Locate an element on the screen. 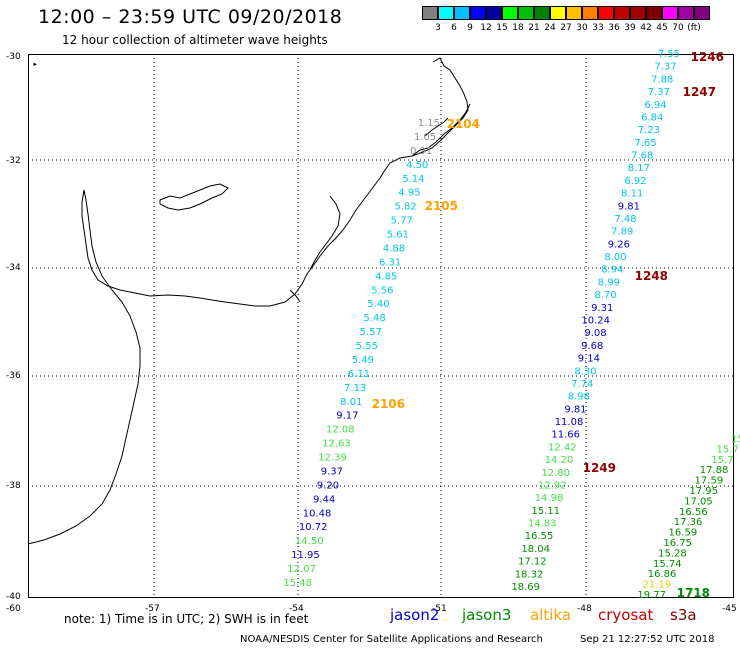 This screenshot has height=650, width=740. colorbar-label: 70 is located at coordinates (678, 28).